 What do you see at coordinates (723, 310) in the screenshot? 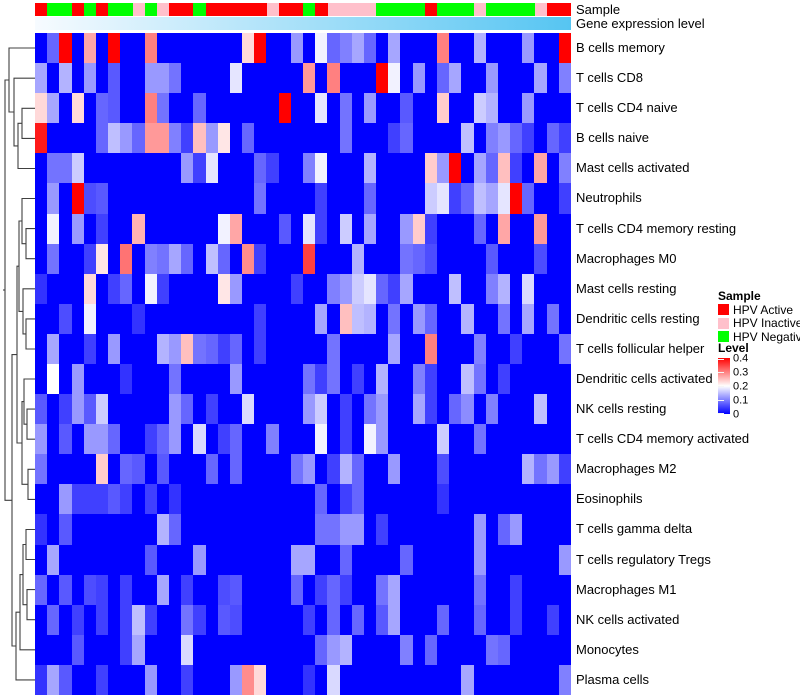
I see `legend-swatch` at bounding box center [723, 310].